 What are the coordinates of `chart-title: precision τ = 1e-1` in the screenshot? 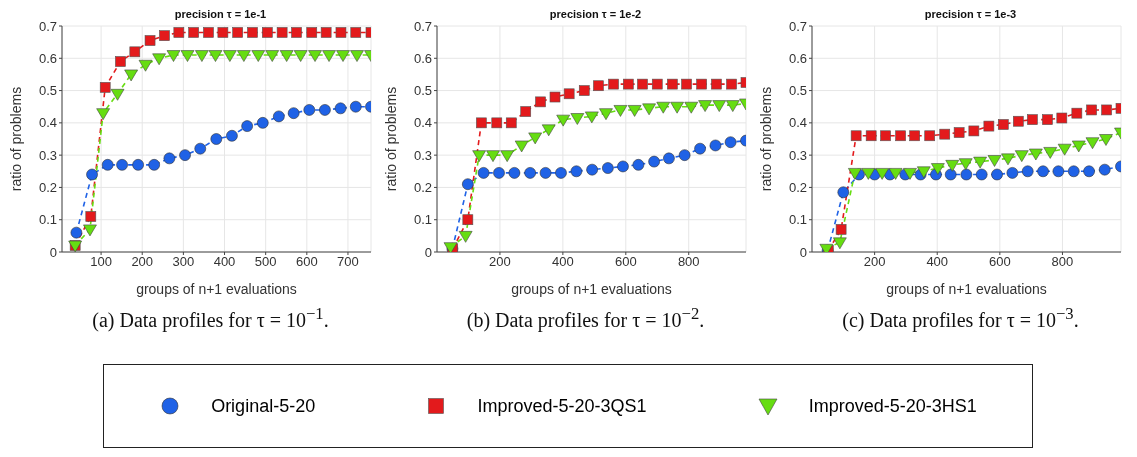 It's located at (220, 15).